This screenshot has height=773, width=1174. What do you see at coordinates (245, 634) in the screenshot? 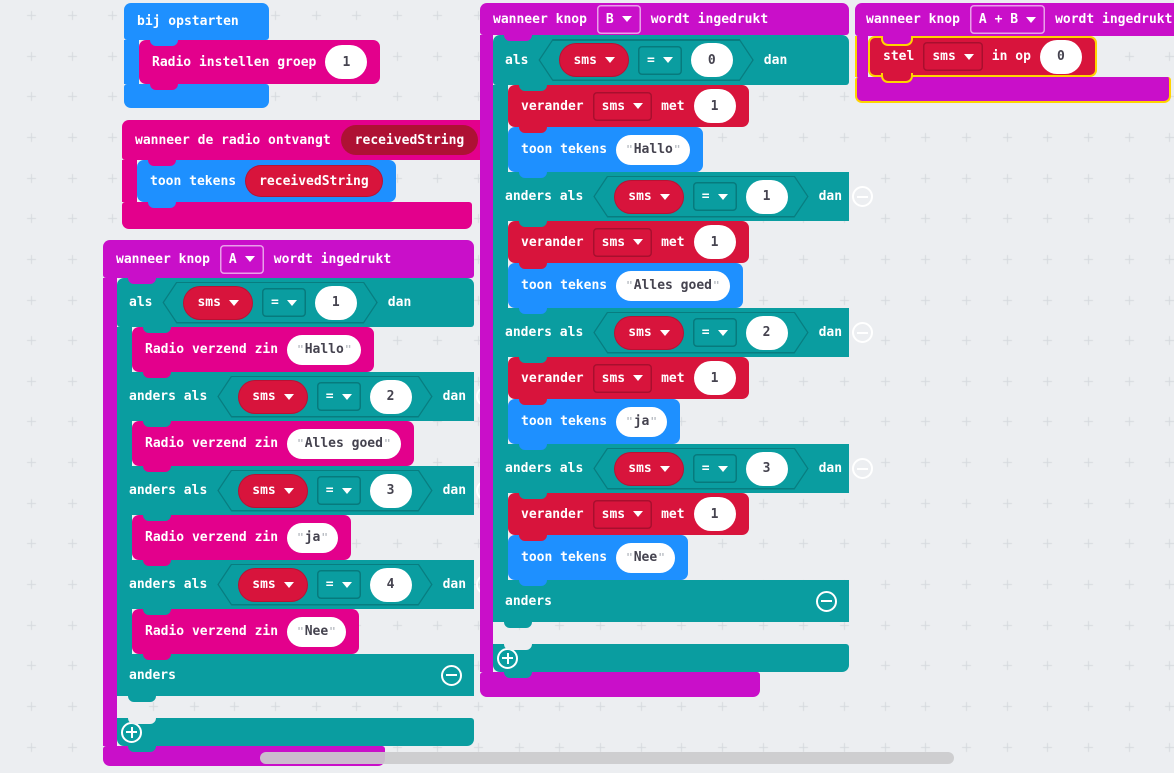
I see `radio-send-block: Radio verzend zin " Nee "` at bounding box center [245, 634].